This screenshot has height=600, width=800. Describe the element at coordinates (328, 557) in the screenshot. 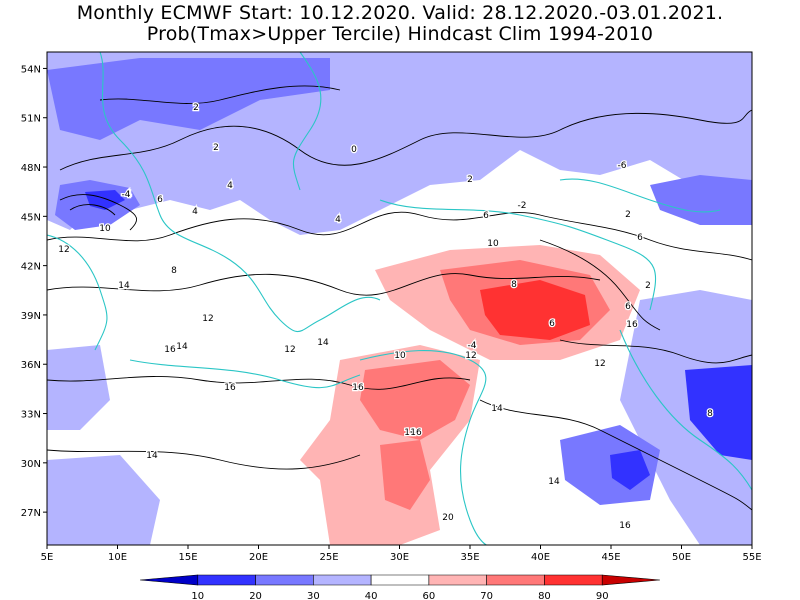

I see `lon-tick-label: 25E` at that location.